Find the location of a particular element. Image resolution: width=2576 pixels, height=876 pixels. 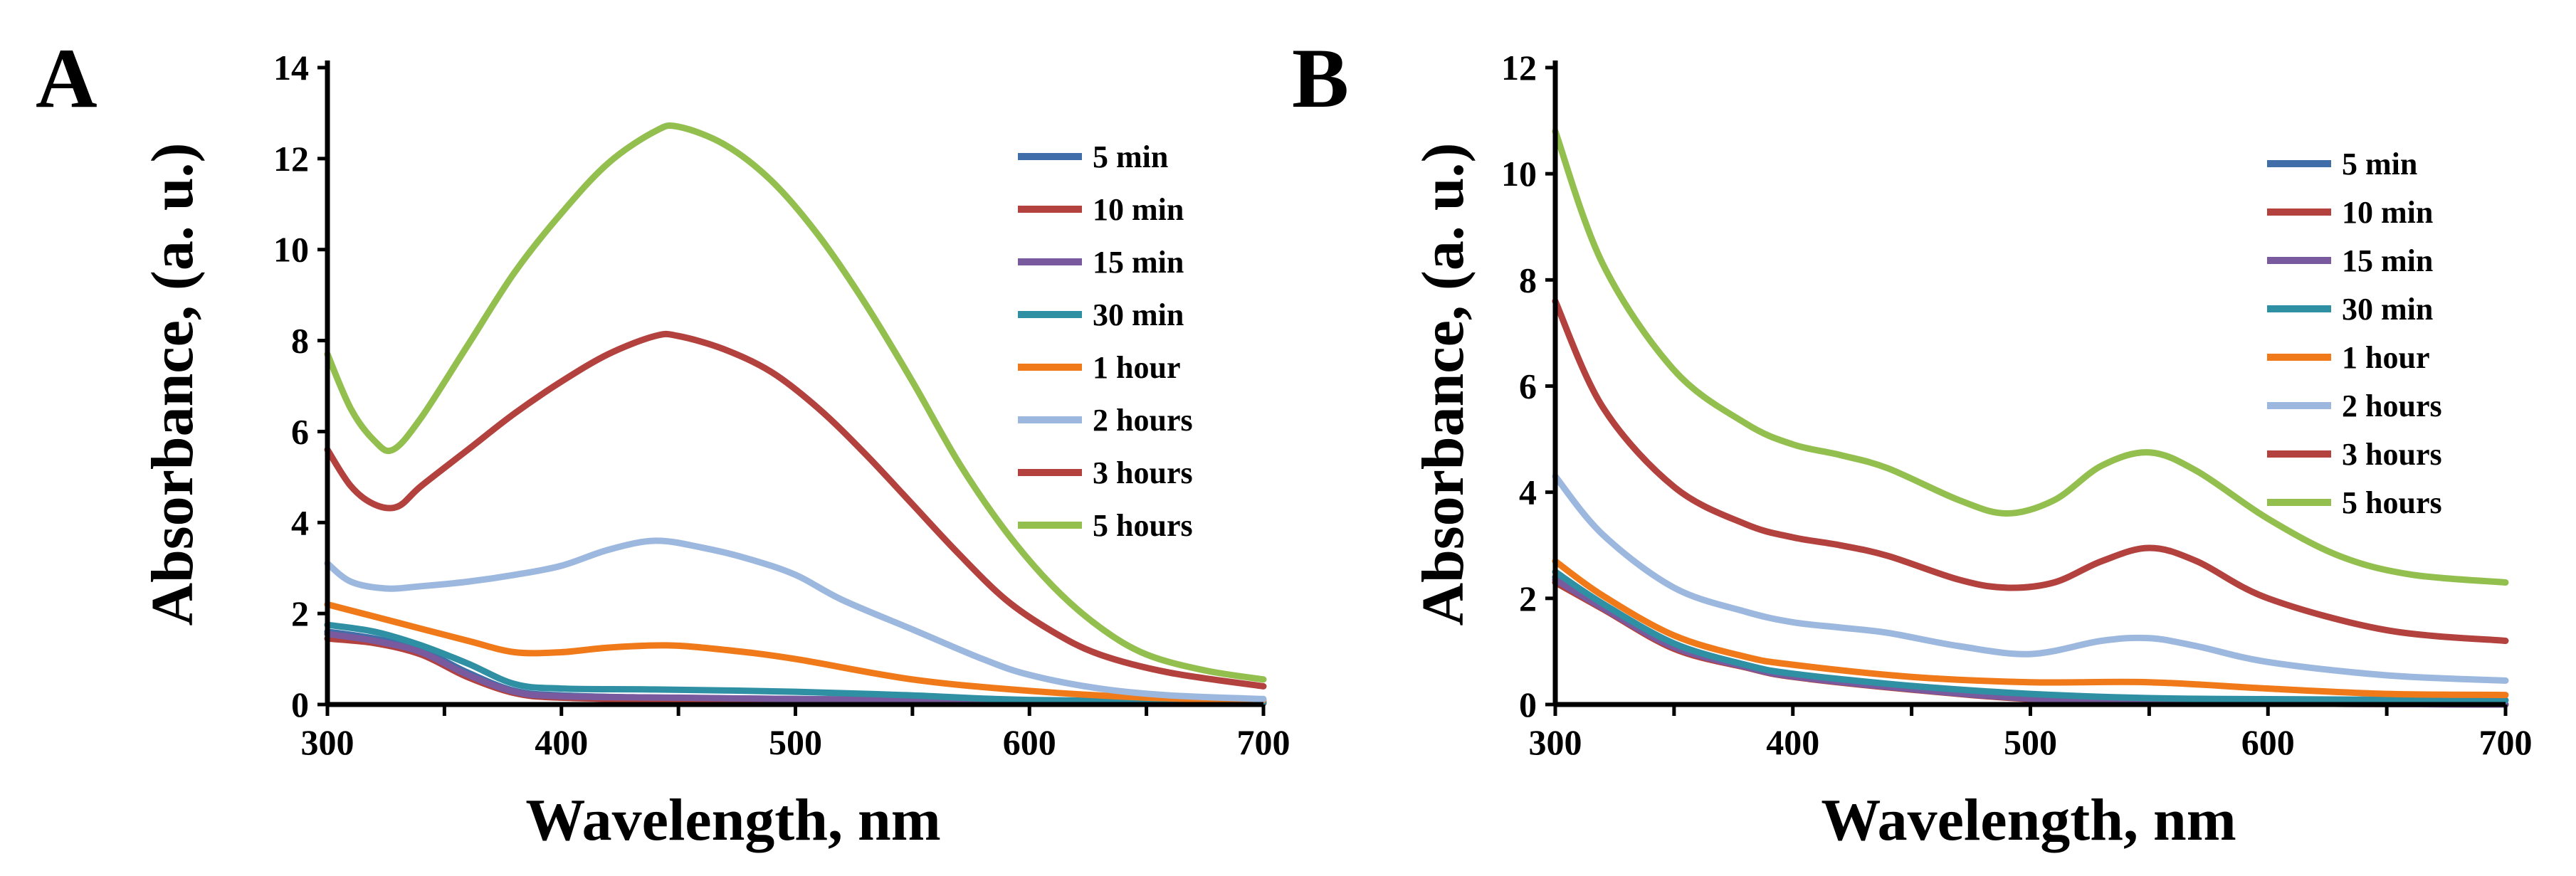

y-tick-label-a: 14 is located at coordinates (291, 68).